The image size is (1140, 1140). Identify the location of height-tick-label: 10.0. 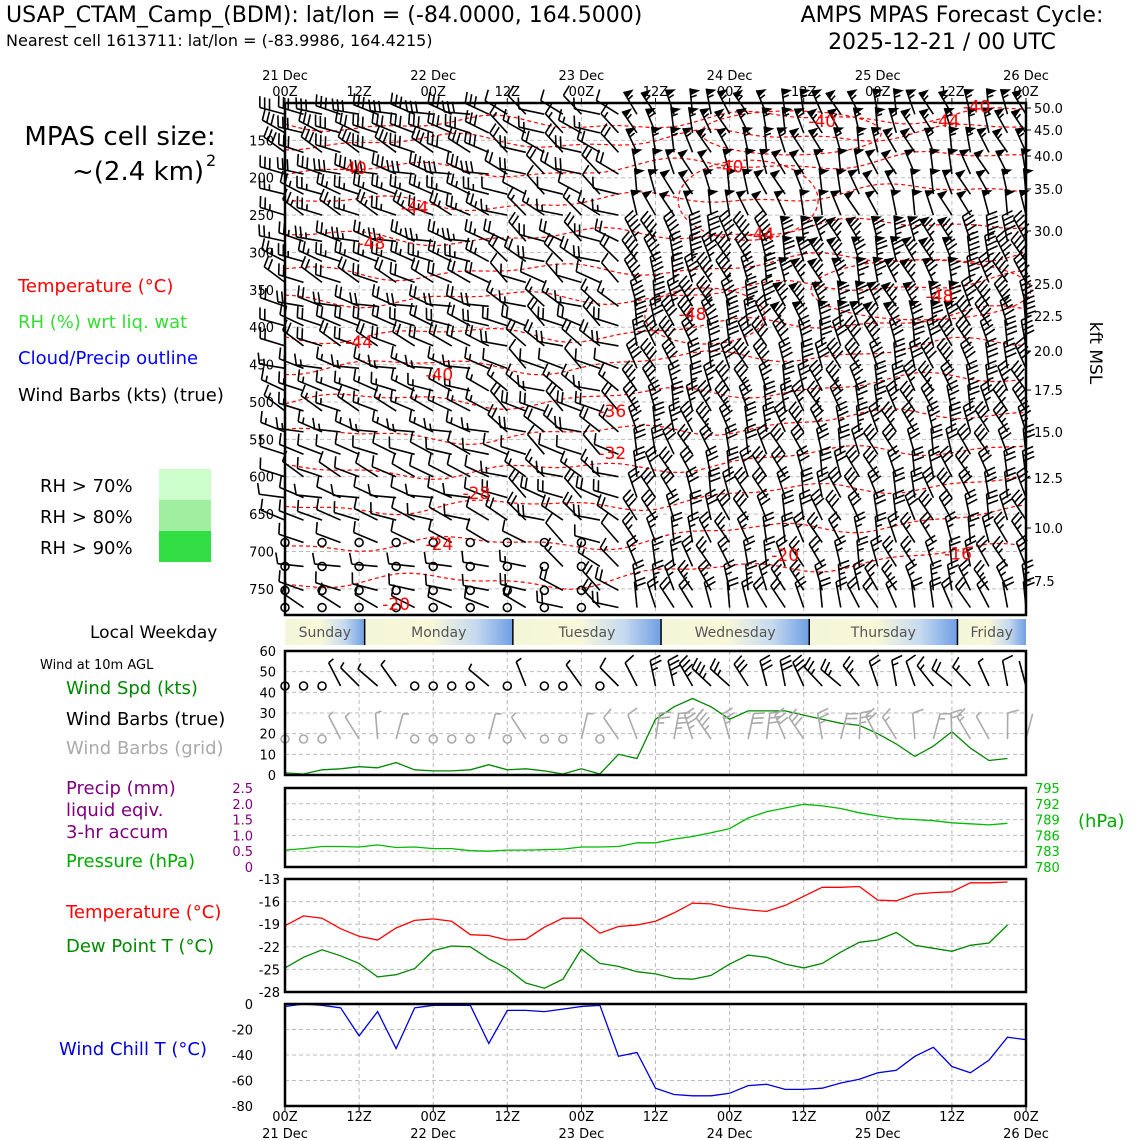
(1048, 529).